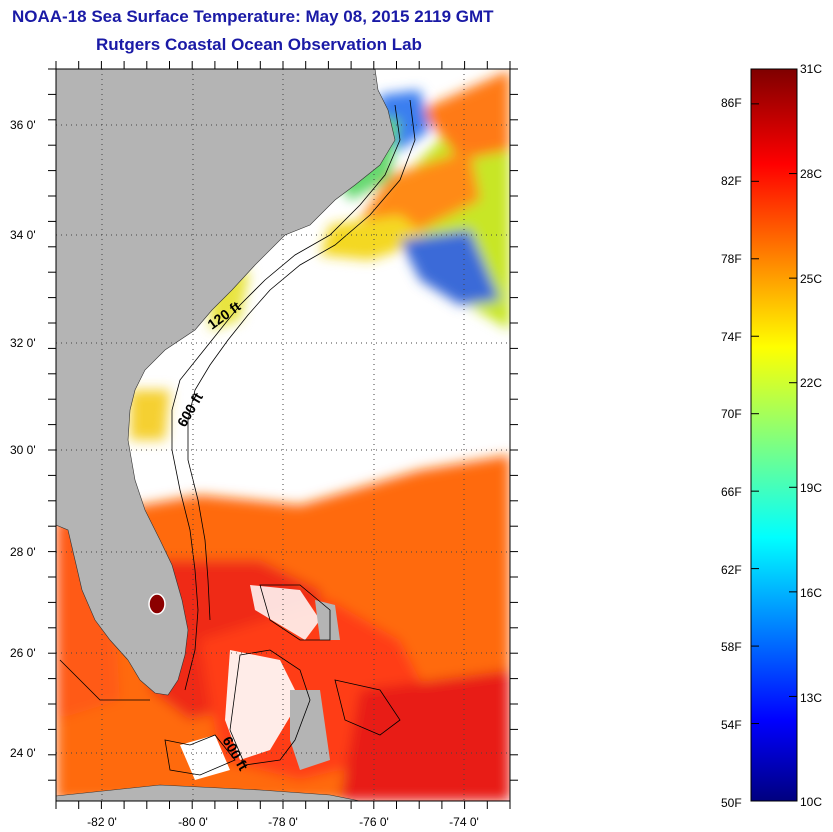 The width and height of the screenshot is (833, 832). What do you see at coordinates (157, 604) in the screenshot?
I see `lake-okeechobee` at bounding box center [157, 604].